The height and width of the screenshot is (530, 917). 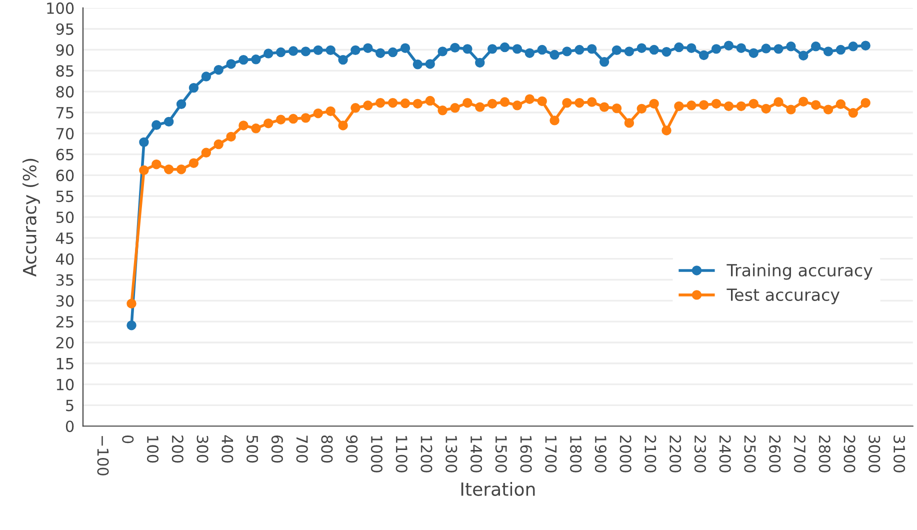 I want to click on x-axis-title: Iteration, so click(x=498, y=489).